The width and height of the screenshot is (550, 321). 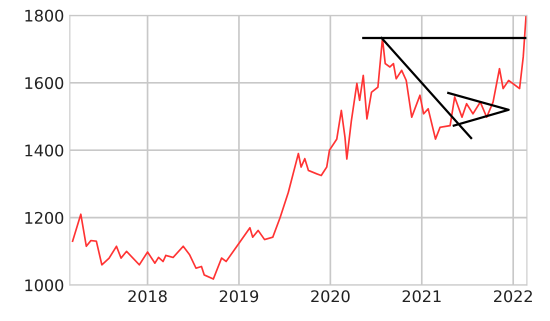 What do you see at coordinates (44, 16) in the screenshot?
I see `y-tick-label: 1800` at bounding box center [44, 16].